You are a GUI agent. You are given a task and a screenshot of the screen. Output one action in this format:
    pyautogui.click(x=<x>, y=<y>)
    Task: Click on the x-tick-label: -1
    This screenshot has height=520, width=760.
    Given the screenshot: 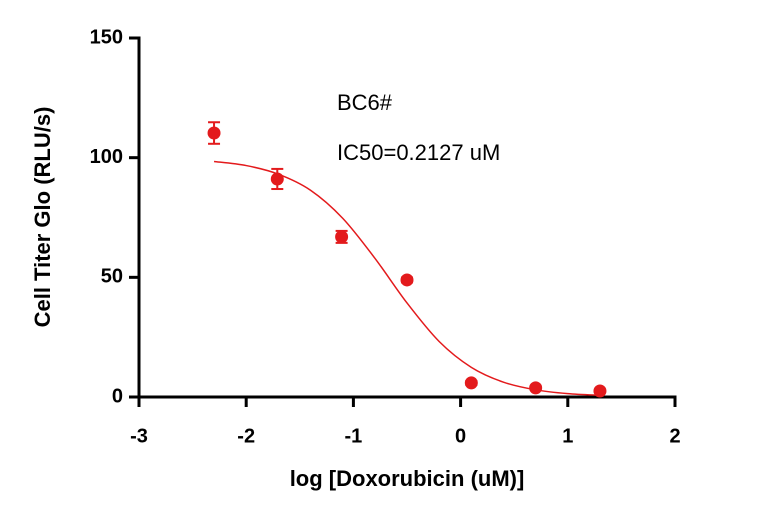 What is the action you would take?
    pyautogui.click(x=354, y=436)
    